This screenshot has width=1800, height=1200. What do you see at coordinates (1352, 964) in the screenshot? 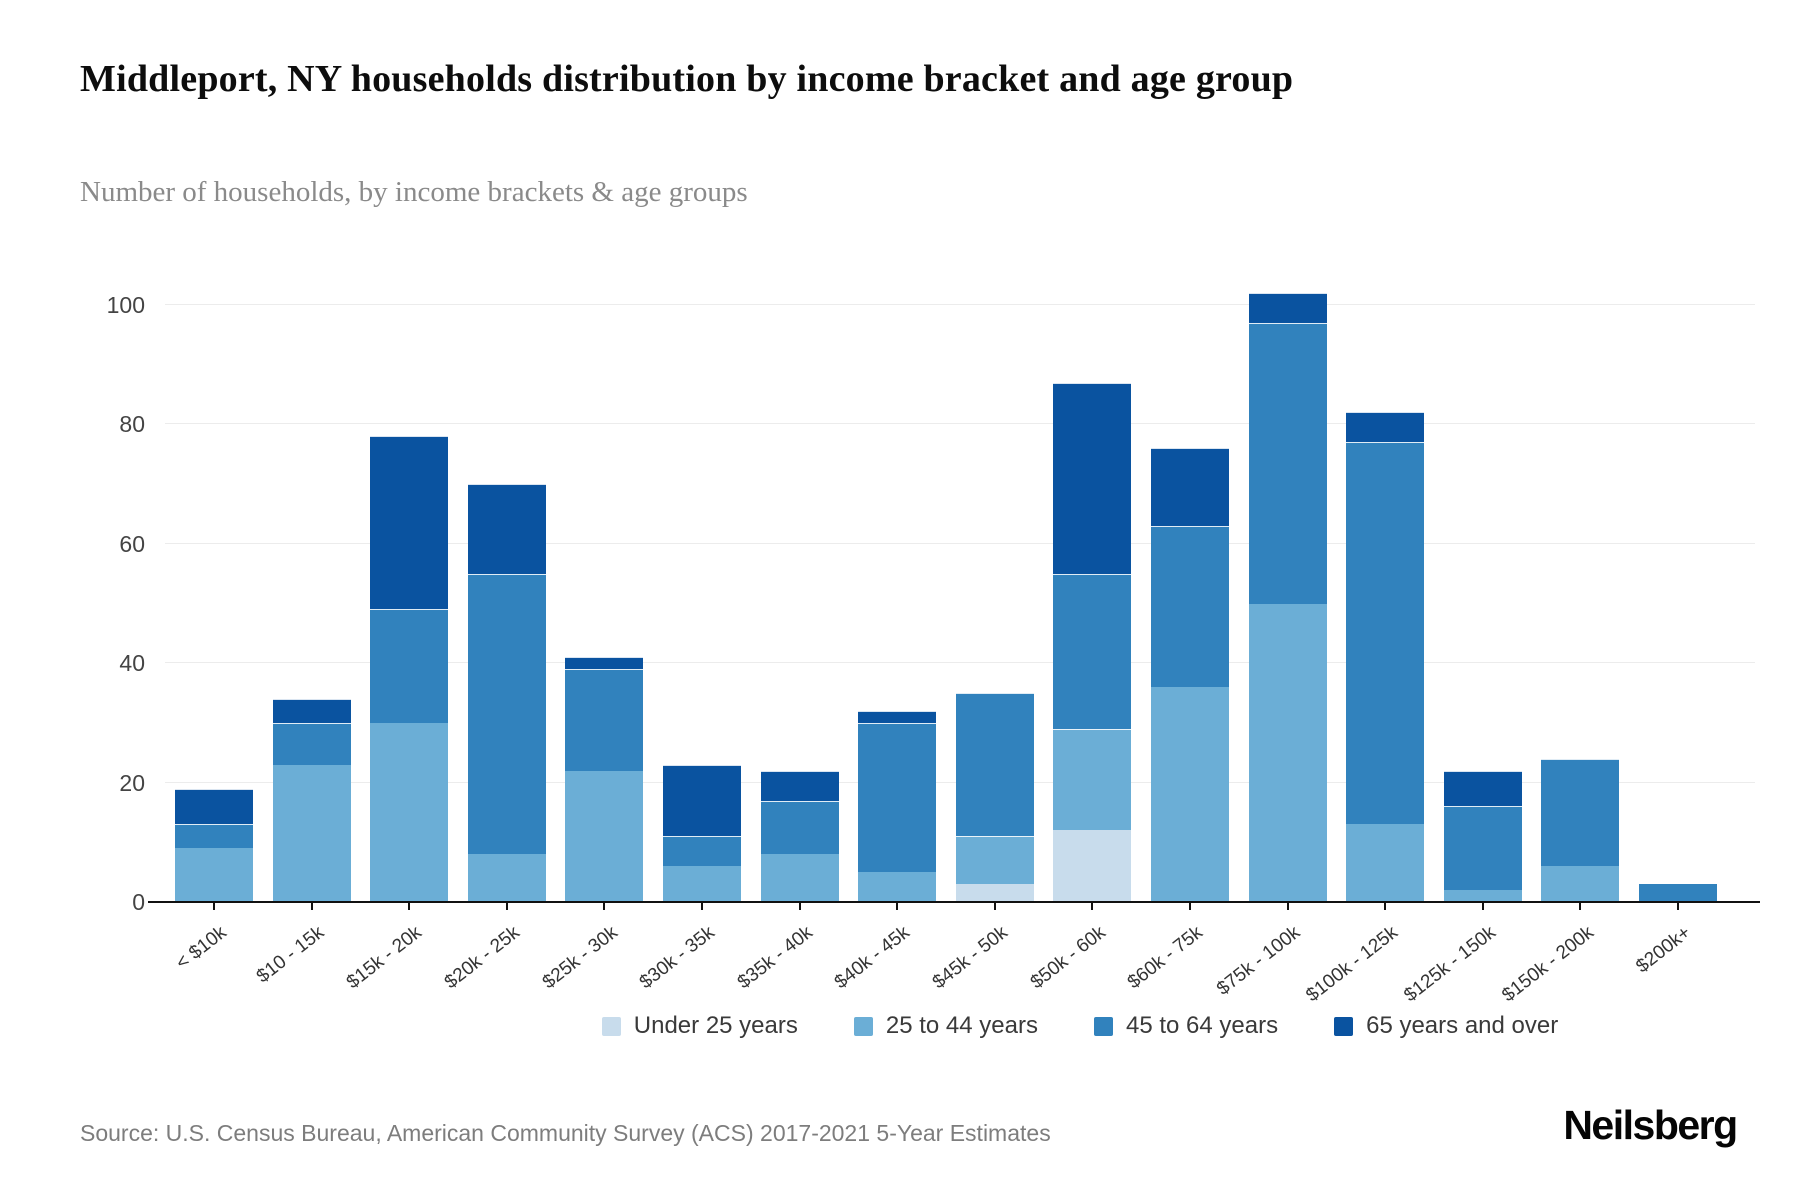
I see `x-tick-label: $100k - 125k` at bounding box center [1352, 964].